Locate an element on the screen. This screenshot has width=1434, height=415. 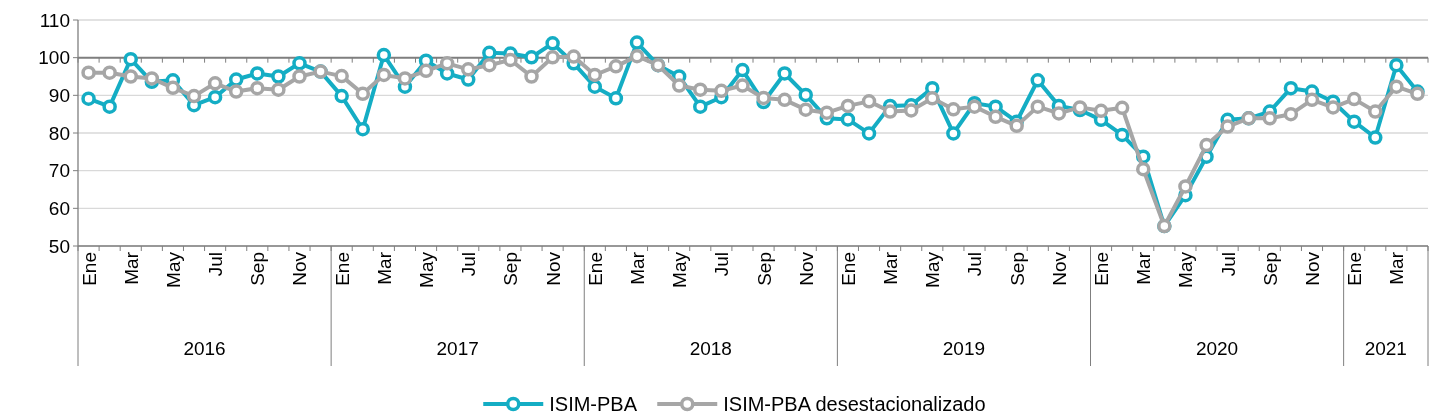
text: 2019 is located at coordinates (964, 348).